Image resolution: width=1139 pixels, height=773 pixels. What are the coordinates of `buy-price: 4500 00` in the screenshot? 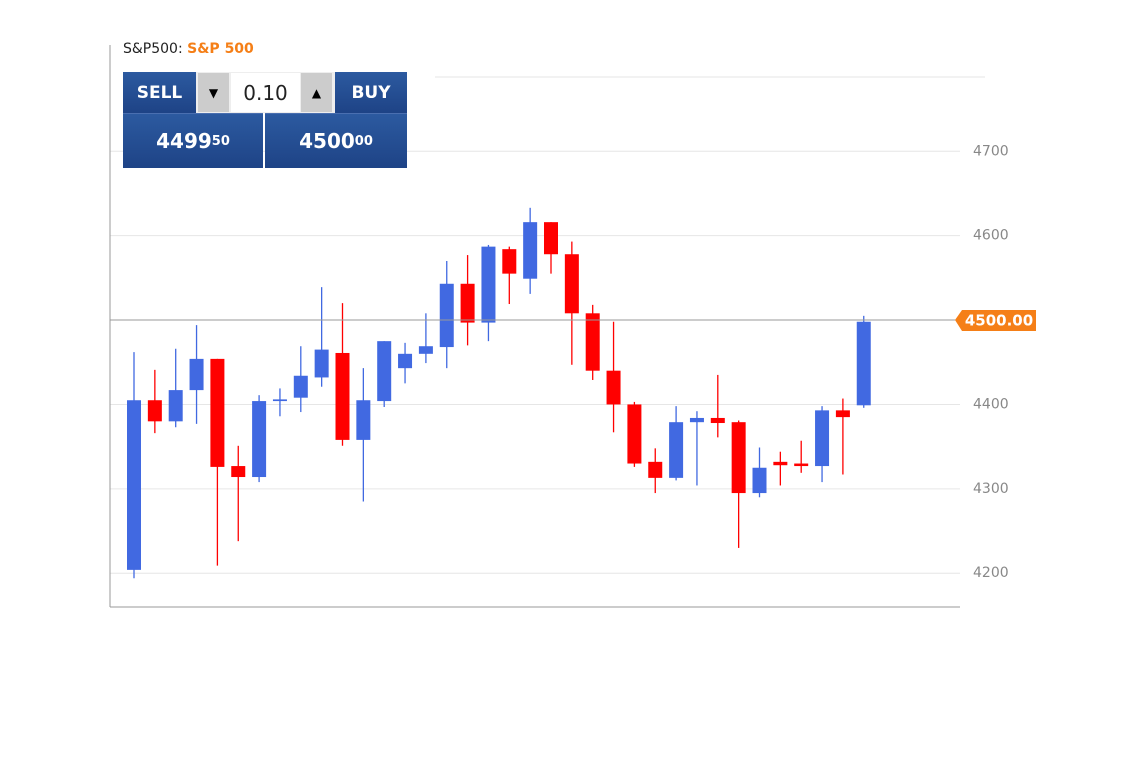 It's located at (336, 140).